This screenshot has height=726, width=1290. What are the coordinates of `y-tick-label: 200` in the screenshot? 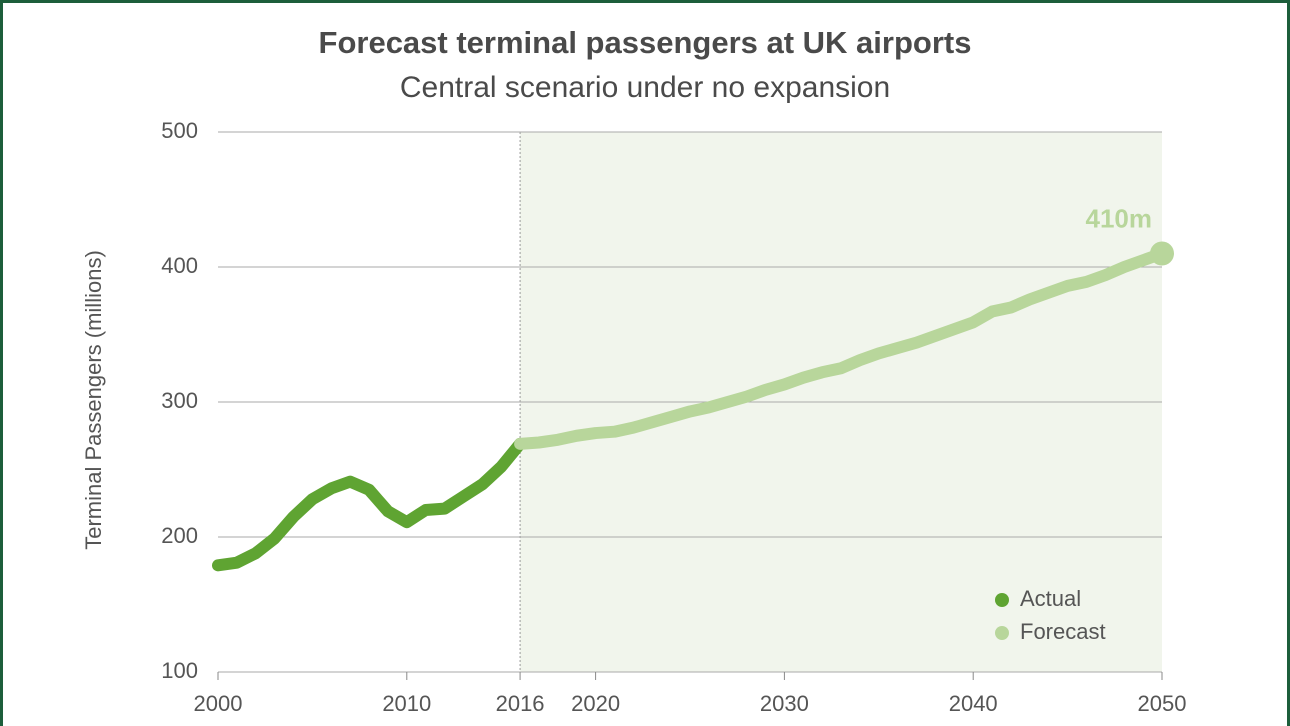 It's located at (179, 535).